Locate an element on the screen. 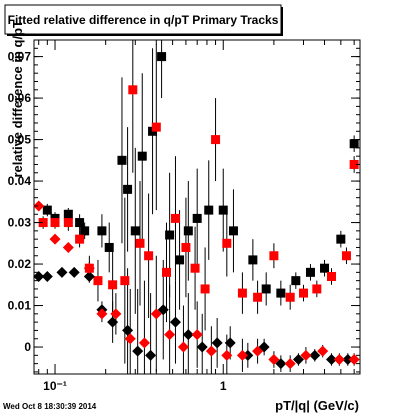 The height and width of the screenshot is (419, 400). title-box-shadow-bottom is located at coordinates (145, 35).